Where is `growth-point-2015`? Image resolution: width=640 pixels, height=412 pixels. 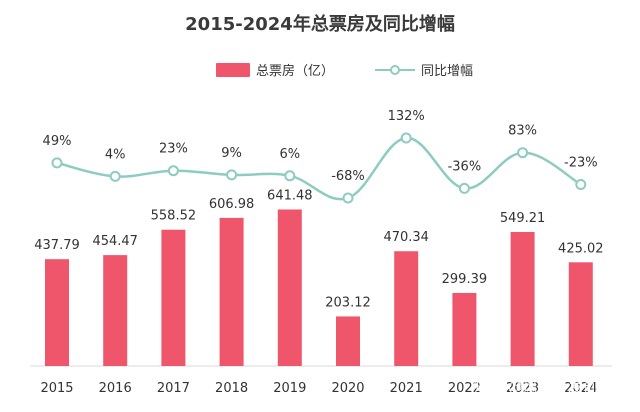 growth-point-2015 is located at coordinates (57, 163).